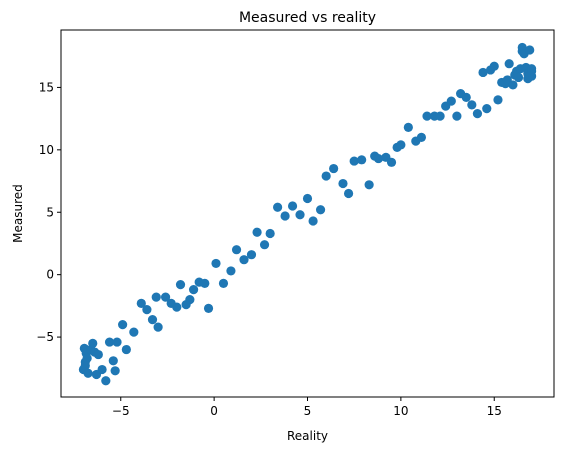  What do you see at coordinates (50, 275) in the screenshot?
I see `y-tick-label: 0` at bounding box center [50, 275].